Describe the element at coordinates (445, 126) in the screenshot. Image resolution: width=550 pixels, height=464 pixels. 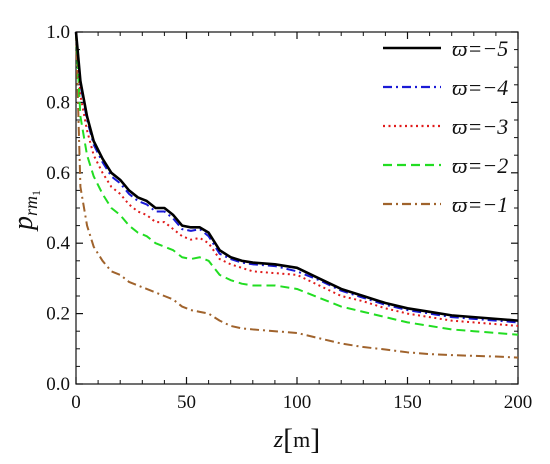
I see `legend: ϖ=−5 ϖ=−4 ϖ=−3 ϖ=−2 ϖ=−1` at that location.